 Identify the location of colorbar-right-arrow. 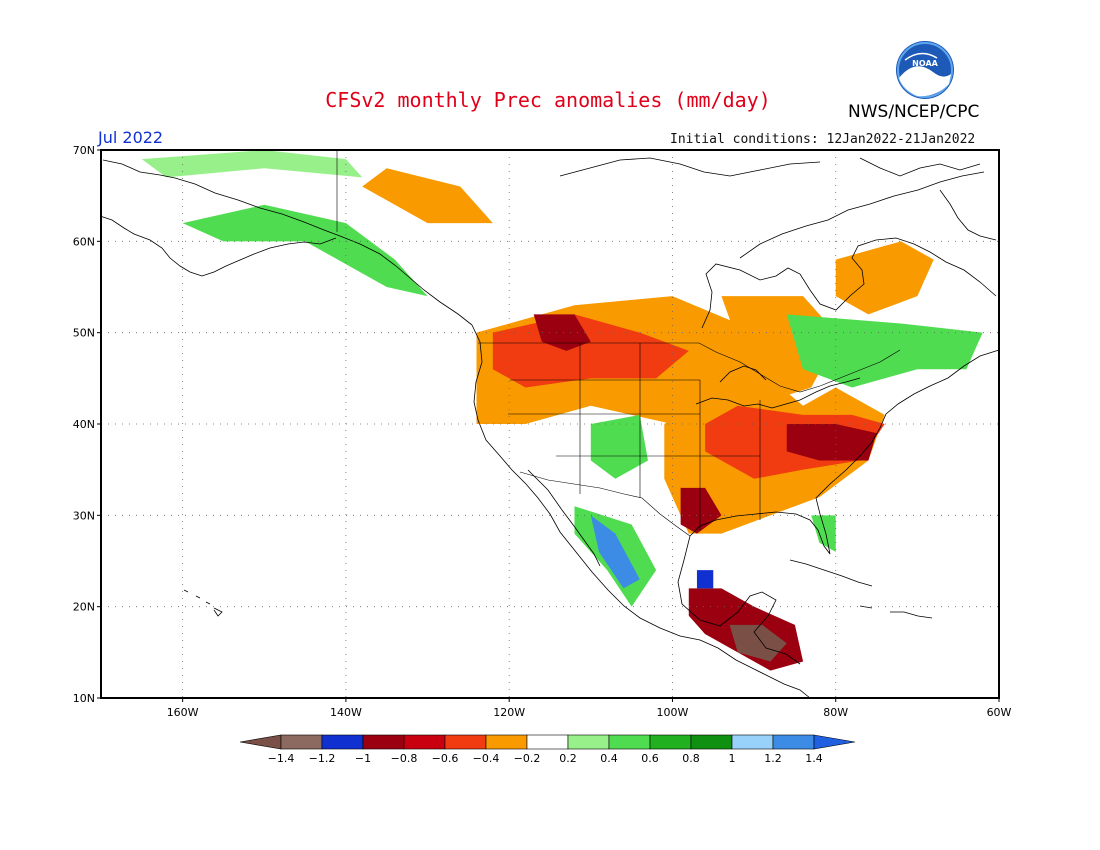
(834, 742).